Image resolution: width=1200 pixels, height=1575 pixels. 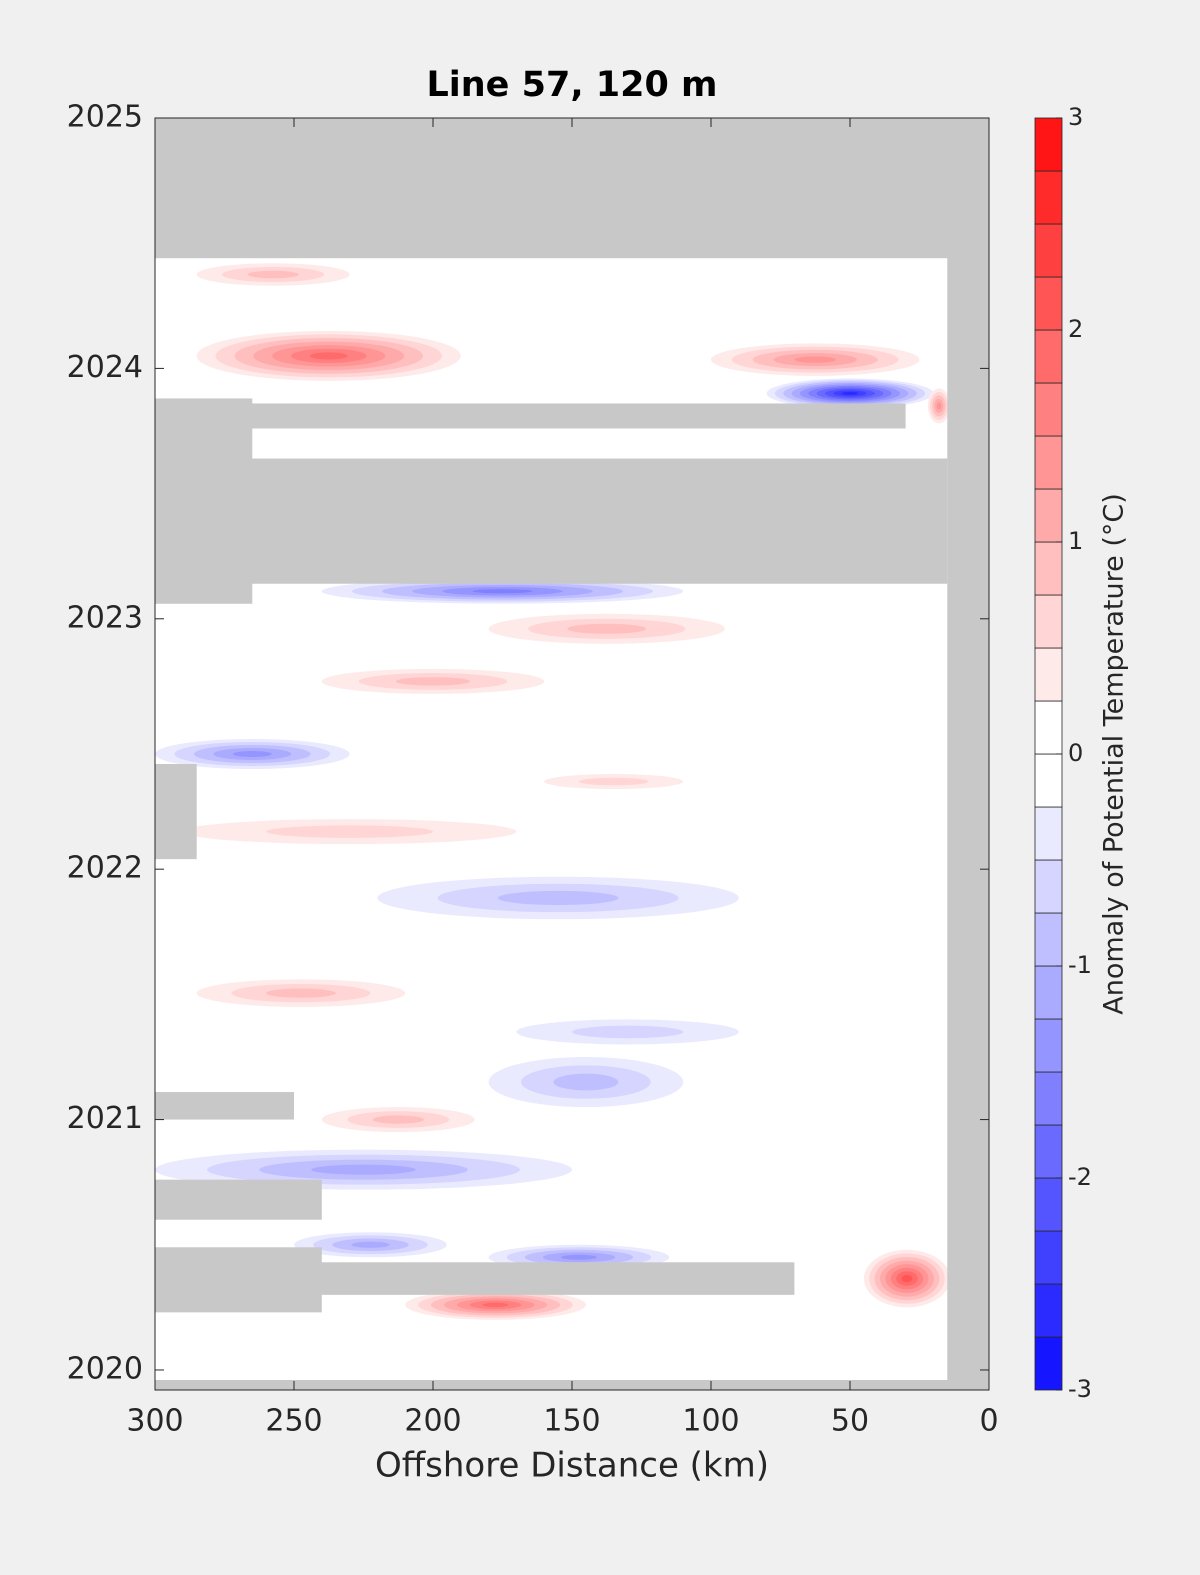 What do you see at coordinates (1075, 541) in the screenshot?
I see `colorbar-tick-label: 1` at bounding box center [1075, 541].